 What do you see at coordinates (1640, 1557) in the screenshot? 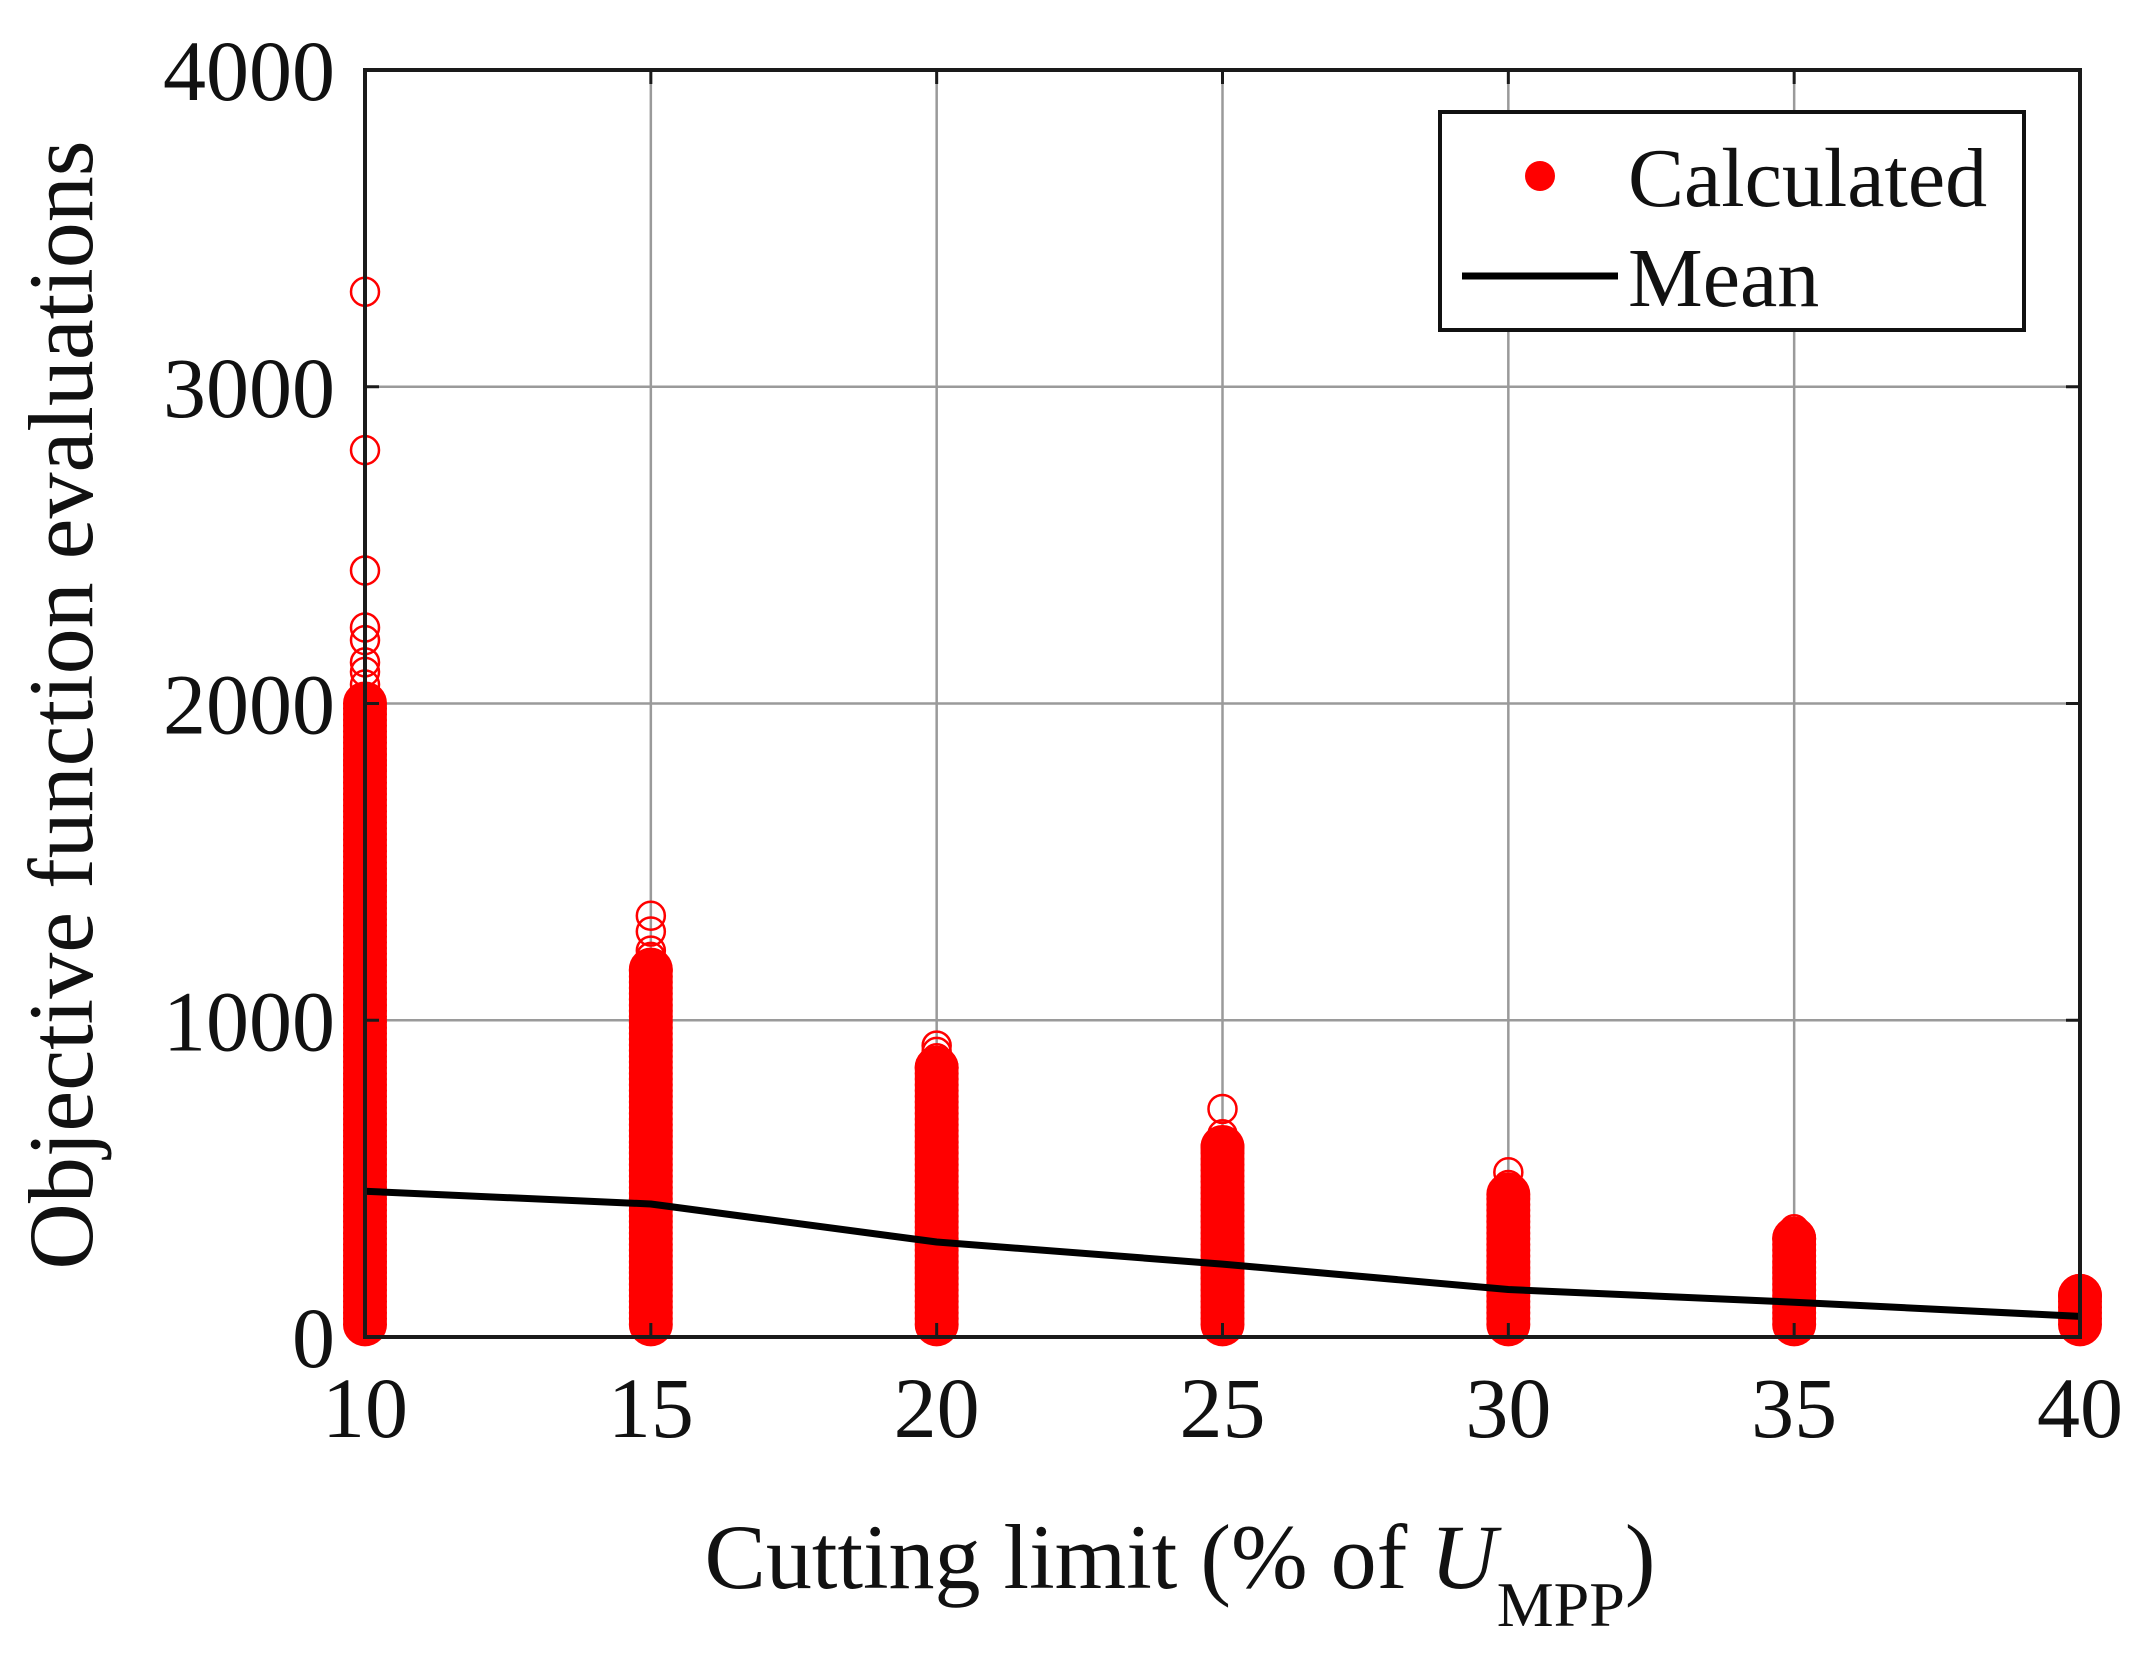
I see `x-axis-label-suffix: )` at bounding box center [1640, 1557].